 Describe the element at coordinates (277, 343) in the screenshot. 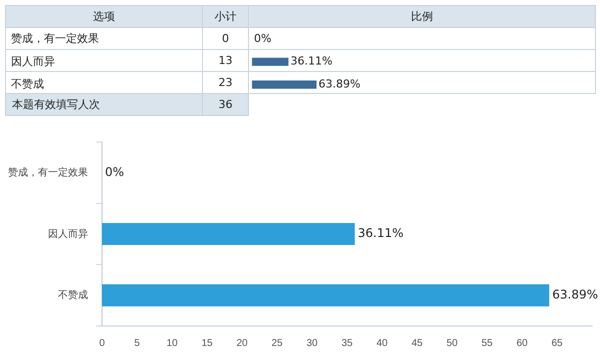

I see `x-tick-label: 25` at that location.